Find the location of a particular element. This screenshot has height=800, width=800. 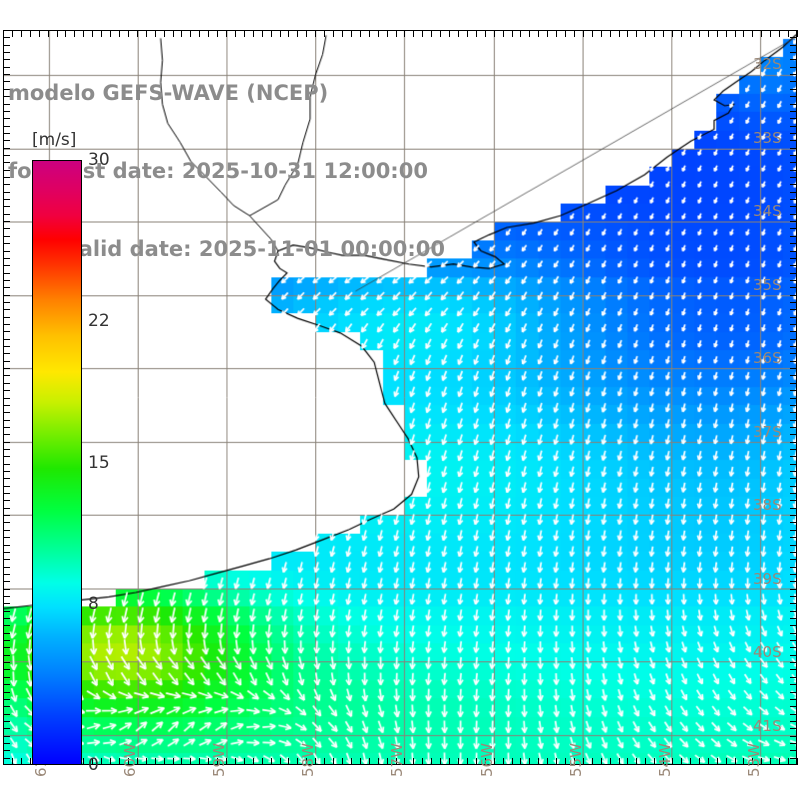

lon-label-55W: 55W is located at coordinates (575, 760).